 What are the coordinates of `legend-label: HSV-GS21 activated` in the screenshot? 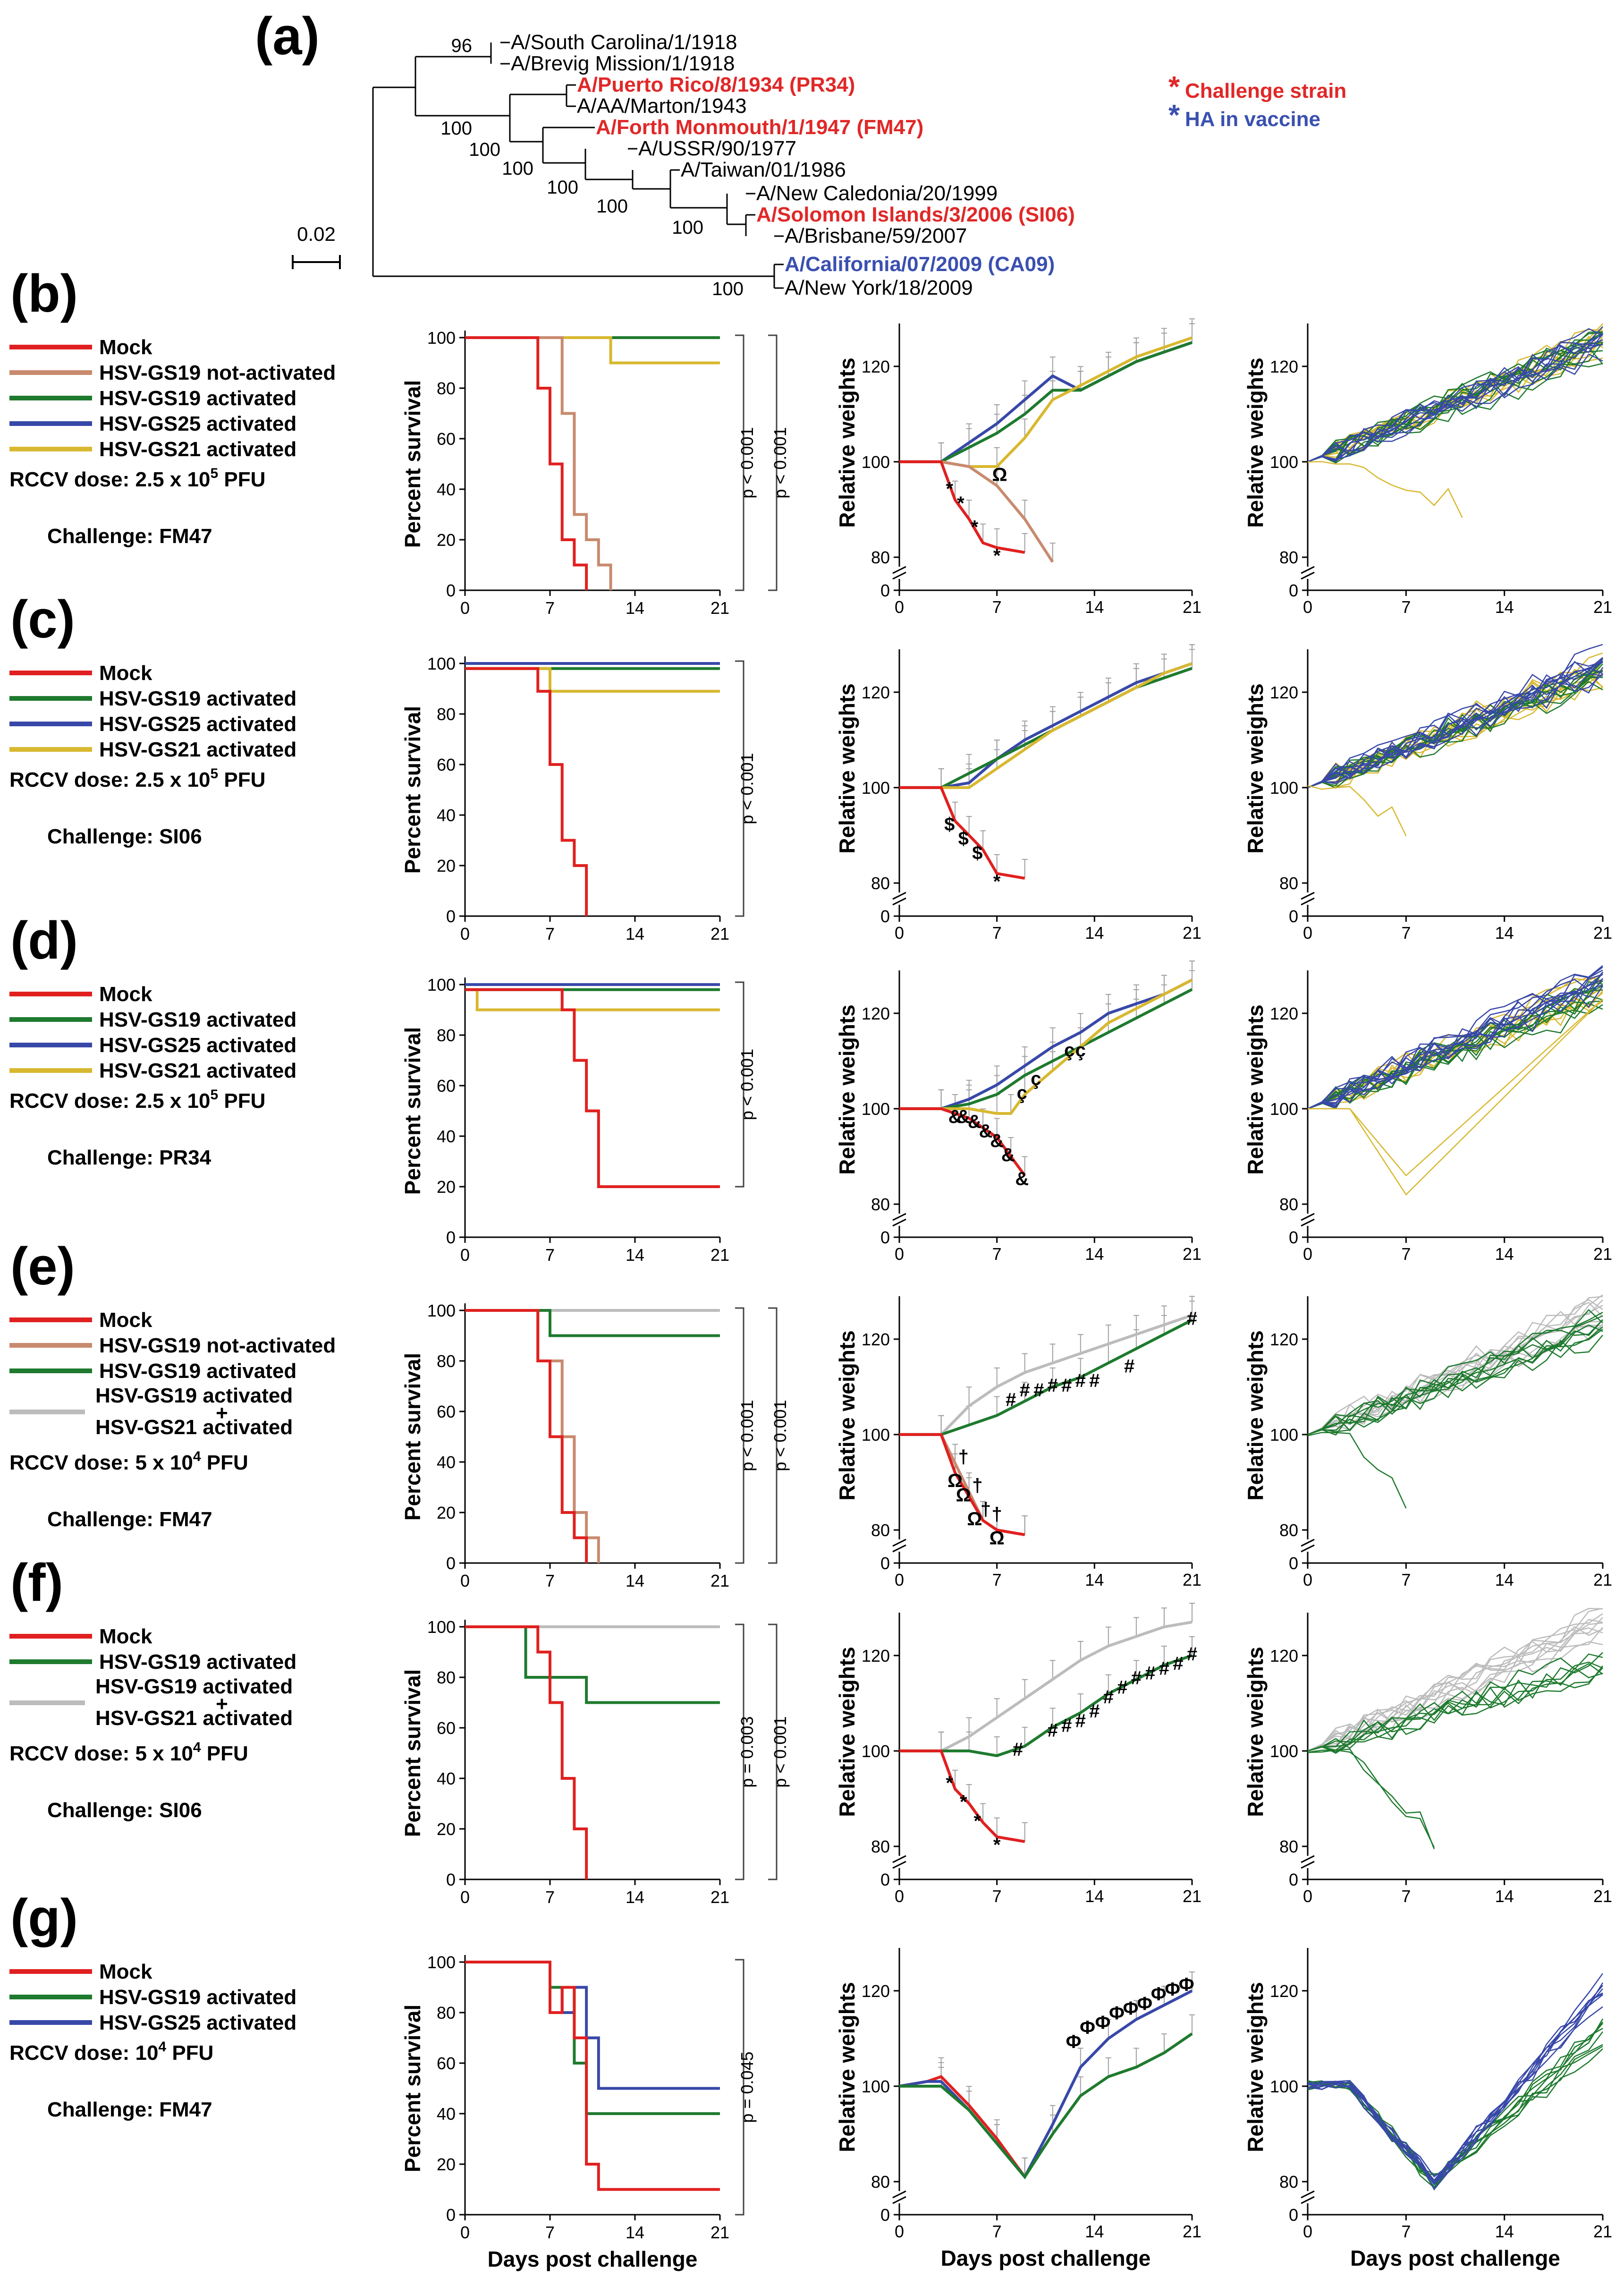 It's located at (194, 1427).